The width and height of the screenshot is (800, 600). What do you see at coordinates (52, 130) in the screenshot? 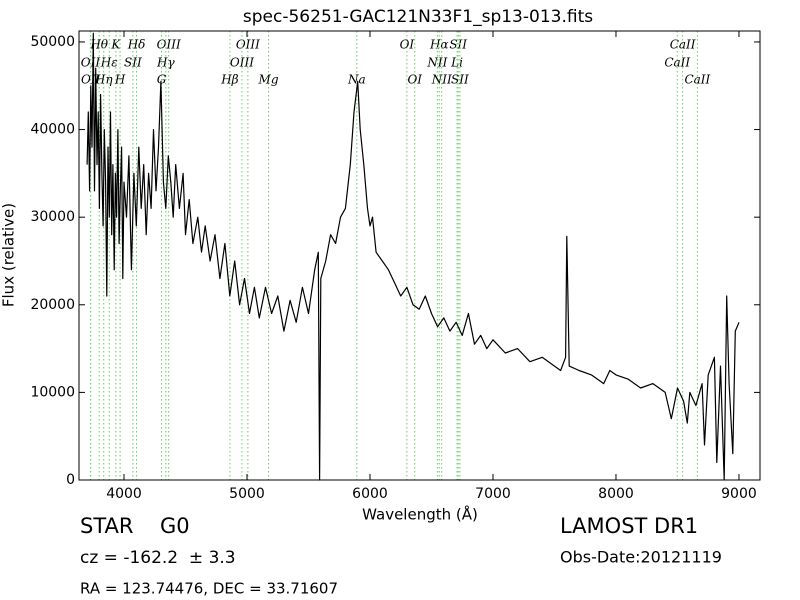
I see `y-tick-label: 40000` at bounding box center [52, 130].